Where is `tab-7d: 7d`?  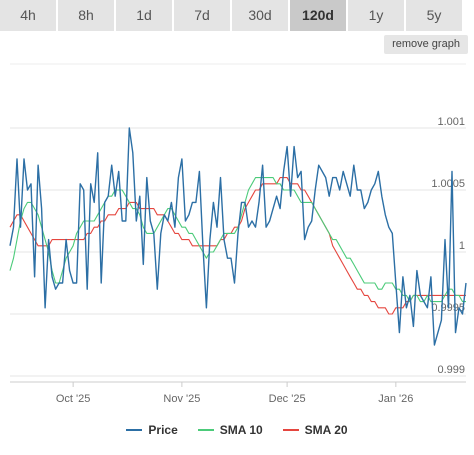
tab-7d: 7d is located at coordinates (202, 15).